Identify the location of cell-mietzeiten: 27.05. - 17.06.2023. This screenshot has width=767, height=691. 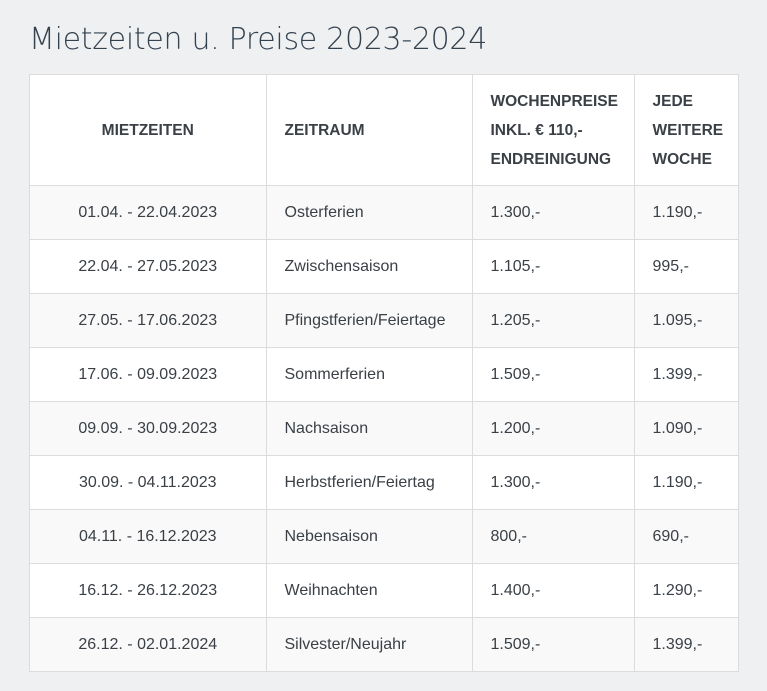
(148, 320).